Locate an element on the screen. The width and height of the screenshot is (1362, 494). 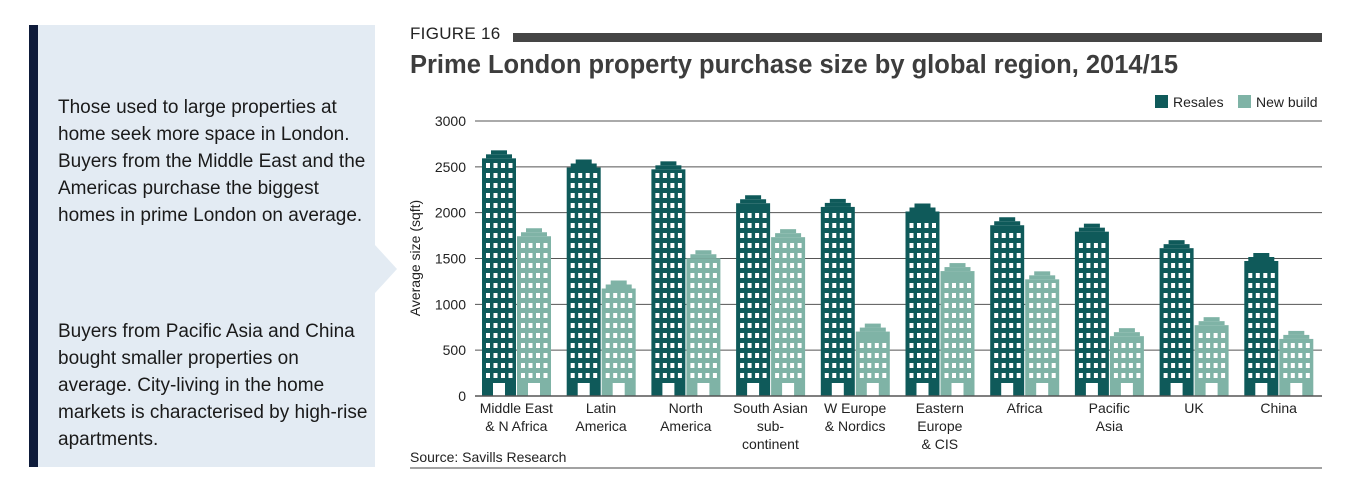
source-note: Source: Savills Research is located at coordinates (488, 457).